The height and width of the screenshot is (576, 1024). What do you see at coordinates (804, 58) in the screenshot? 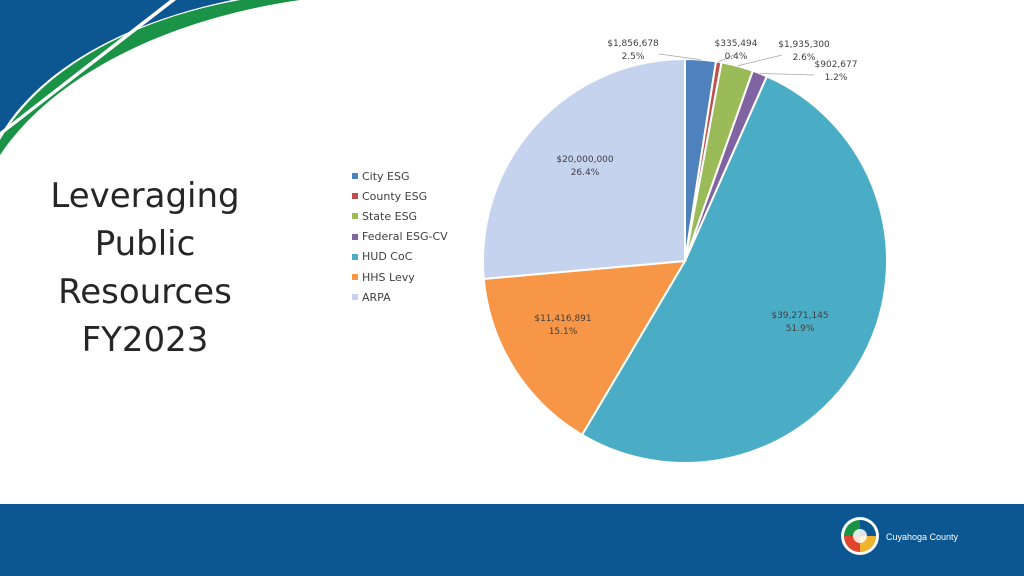
I see `data-label-percent: 2.6%` at bounding box center [804, 58].